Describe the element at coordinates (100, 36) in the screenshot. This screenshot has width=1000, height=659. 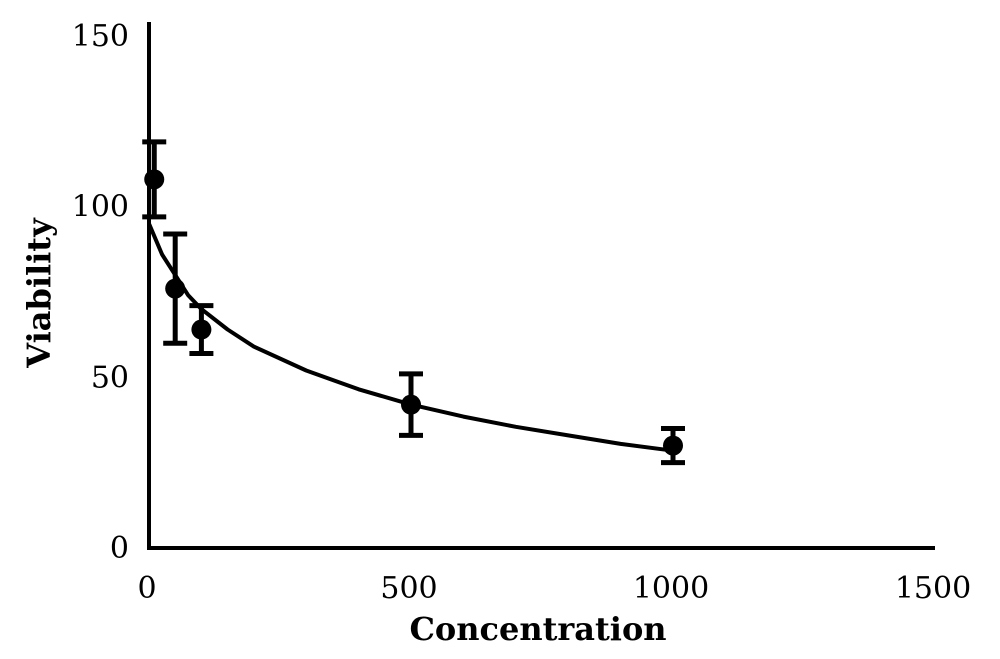
I see `y-tick-label: 150` at that location.